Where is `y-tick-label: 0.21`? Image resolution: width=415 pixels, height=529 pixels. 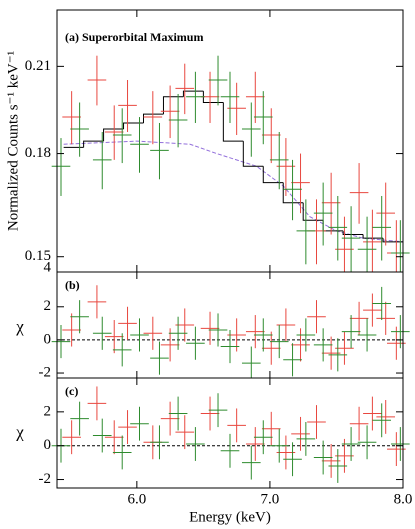
y-tick-label: 0.21 is located at coordinates (38, 66).